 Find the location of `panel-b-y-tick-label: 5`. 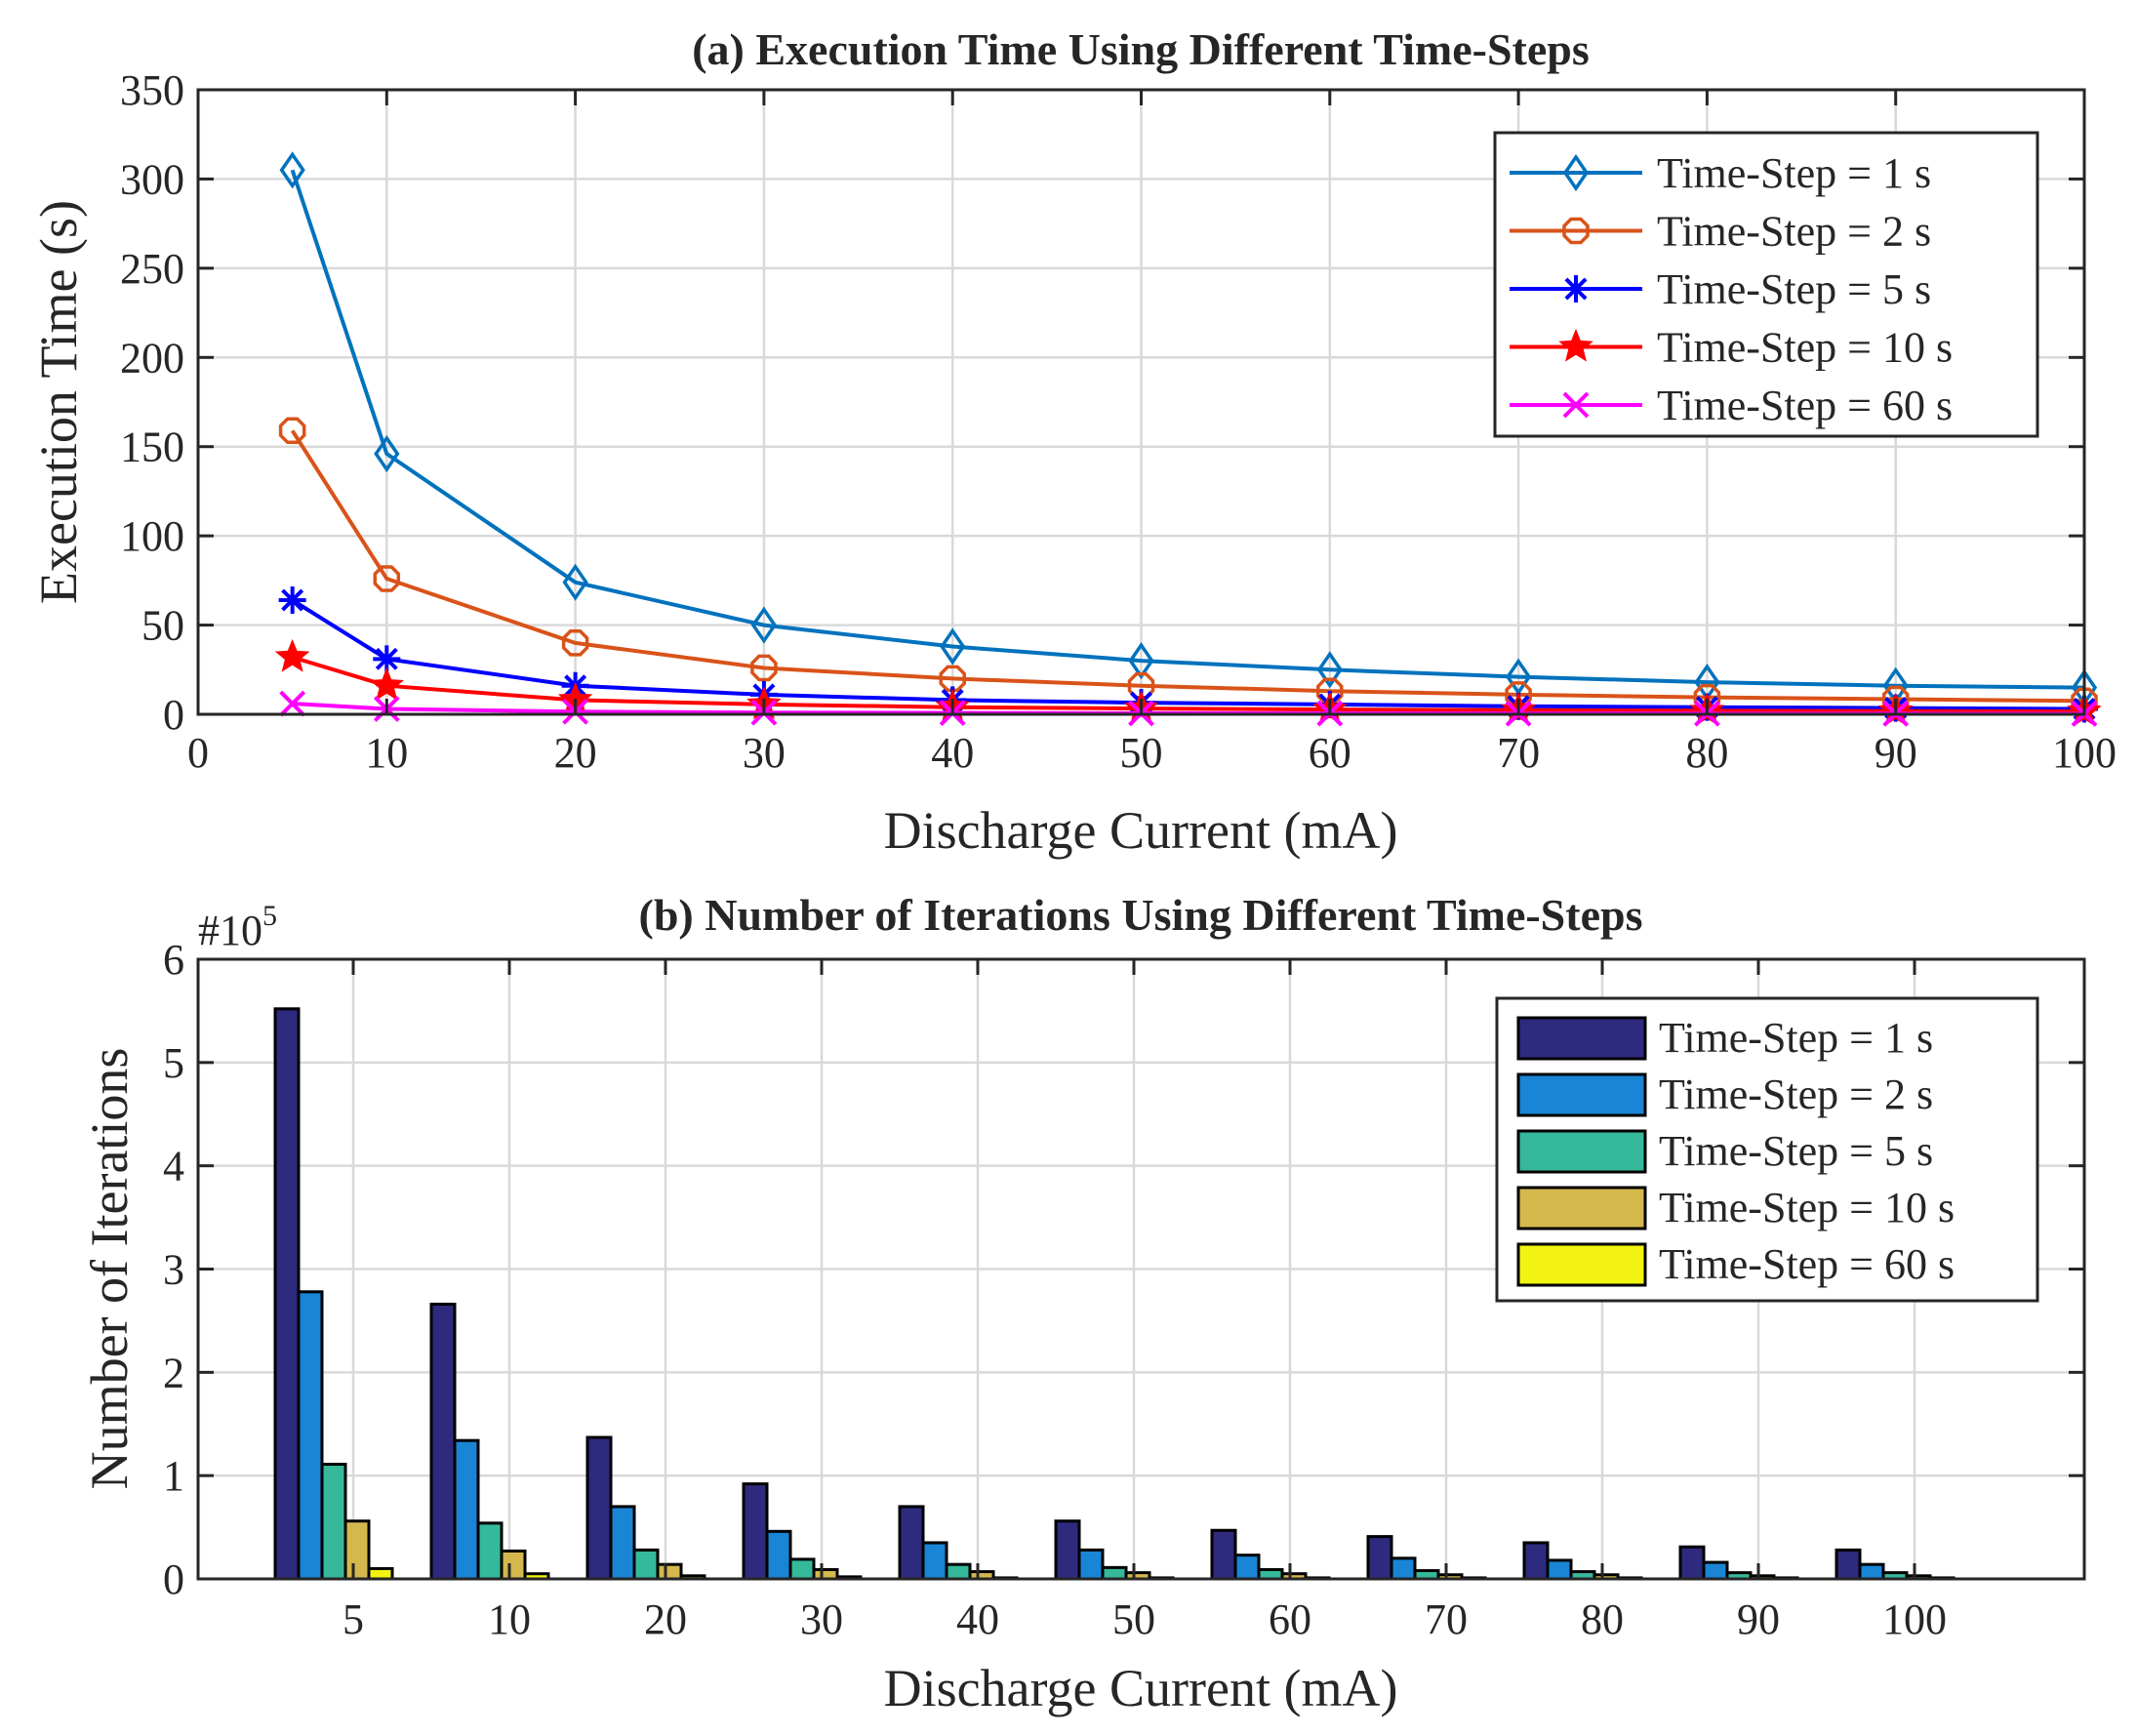

panel-b-y-tick-label: 5 is located at coordinates (173, 1063).